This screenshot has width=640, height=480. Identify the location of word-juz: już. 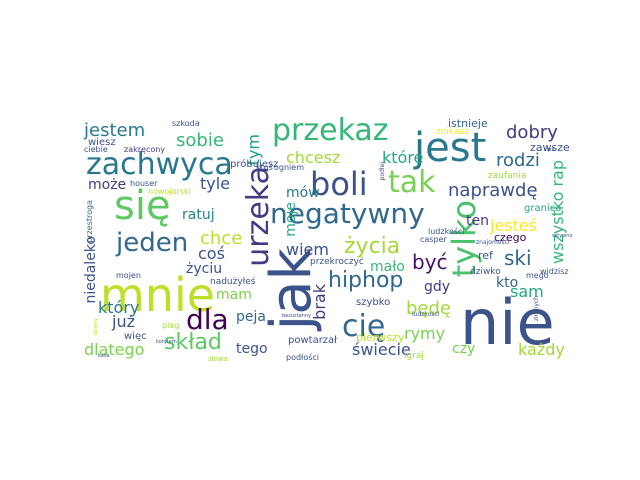
(123, 321).